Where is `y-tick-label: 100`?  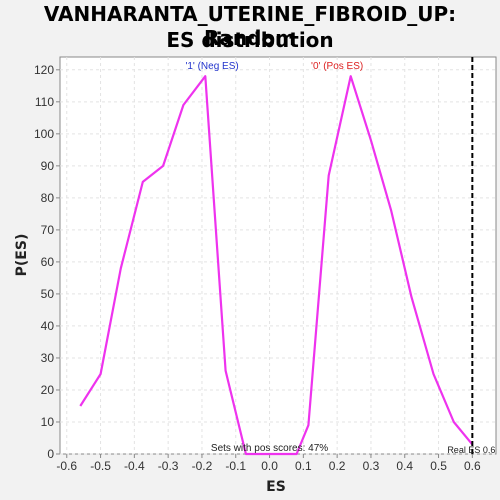
y-tick-label: 100 is located at coordinates (44, 134).